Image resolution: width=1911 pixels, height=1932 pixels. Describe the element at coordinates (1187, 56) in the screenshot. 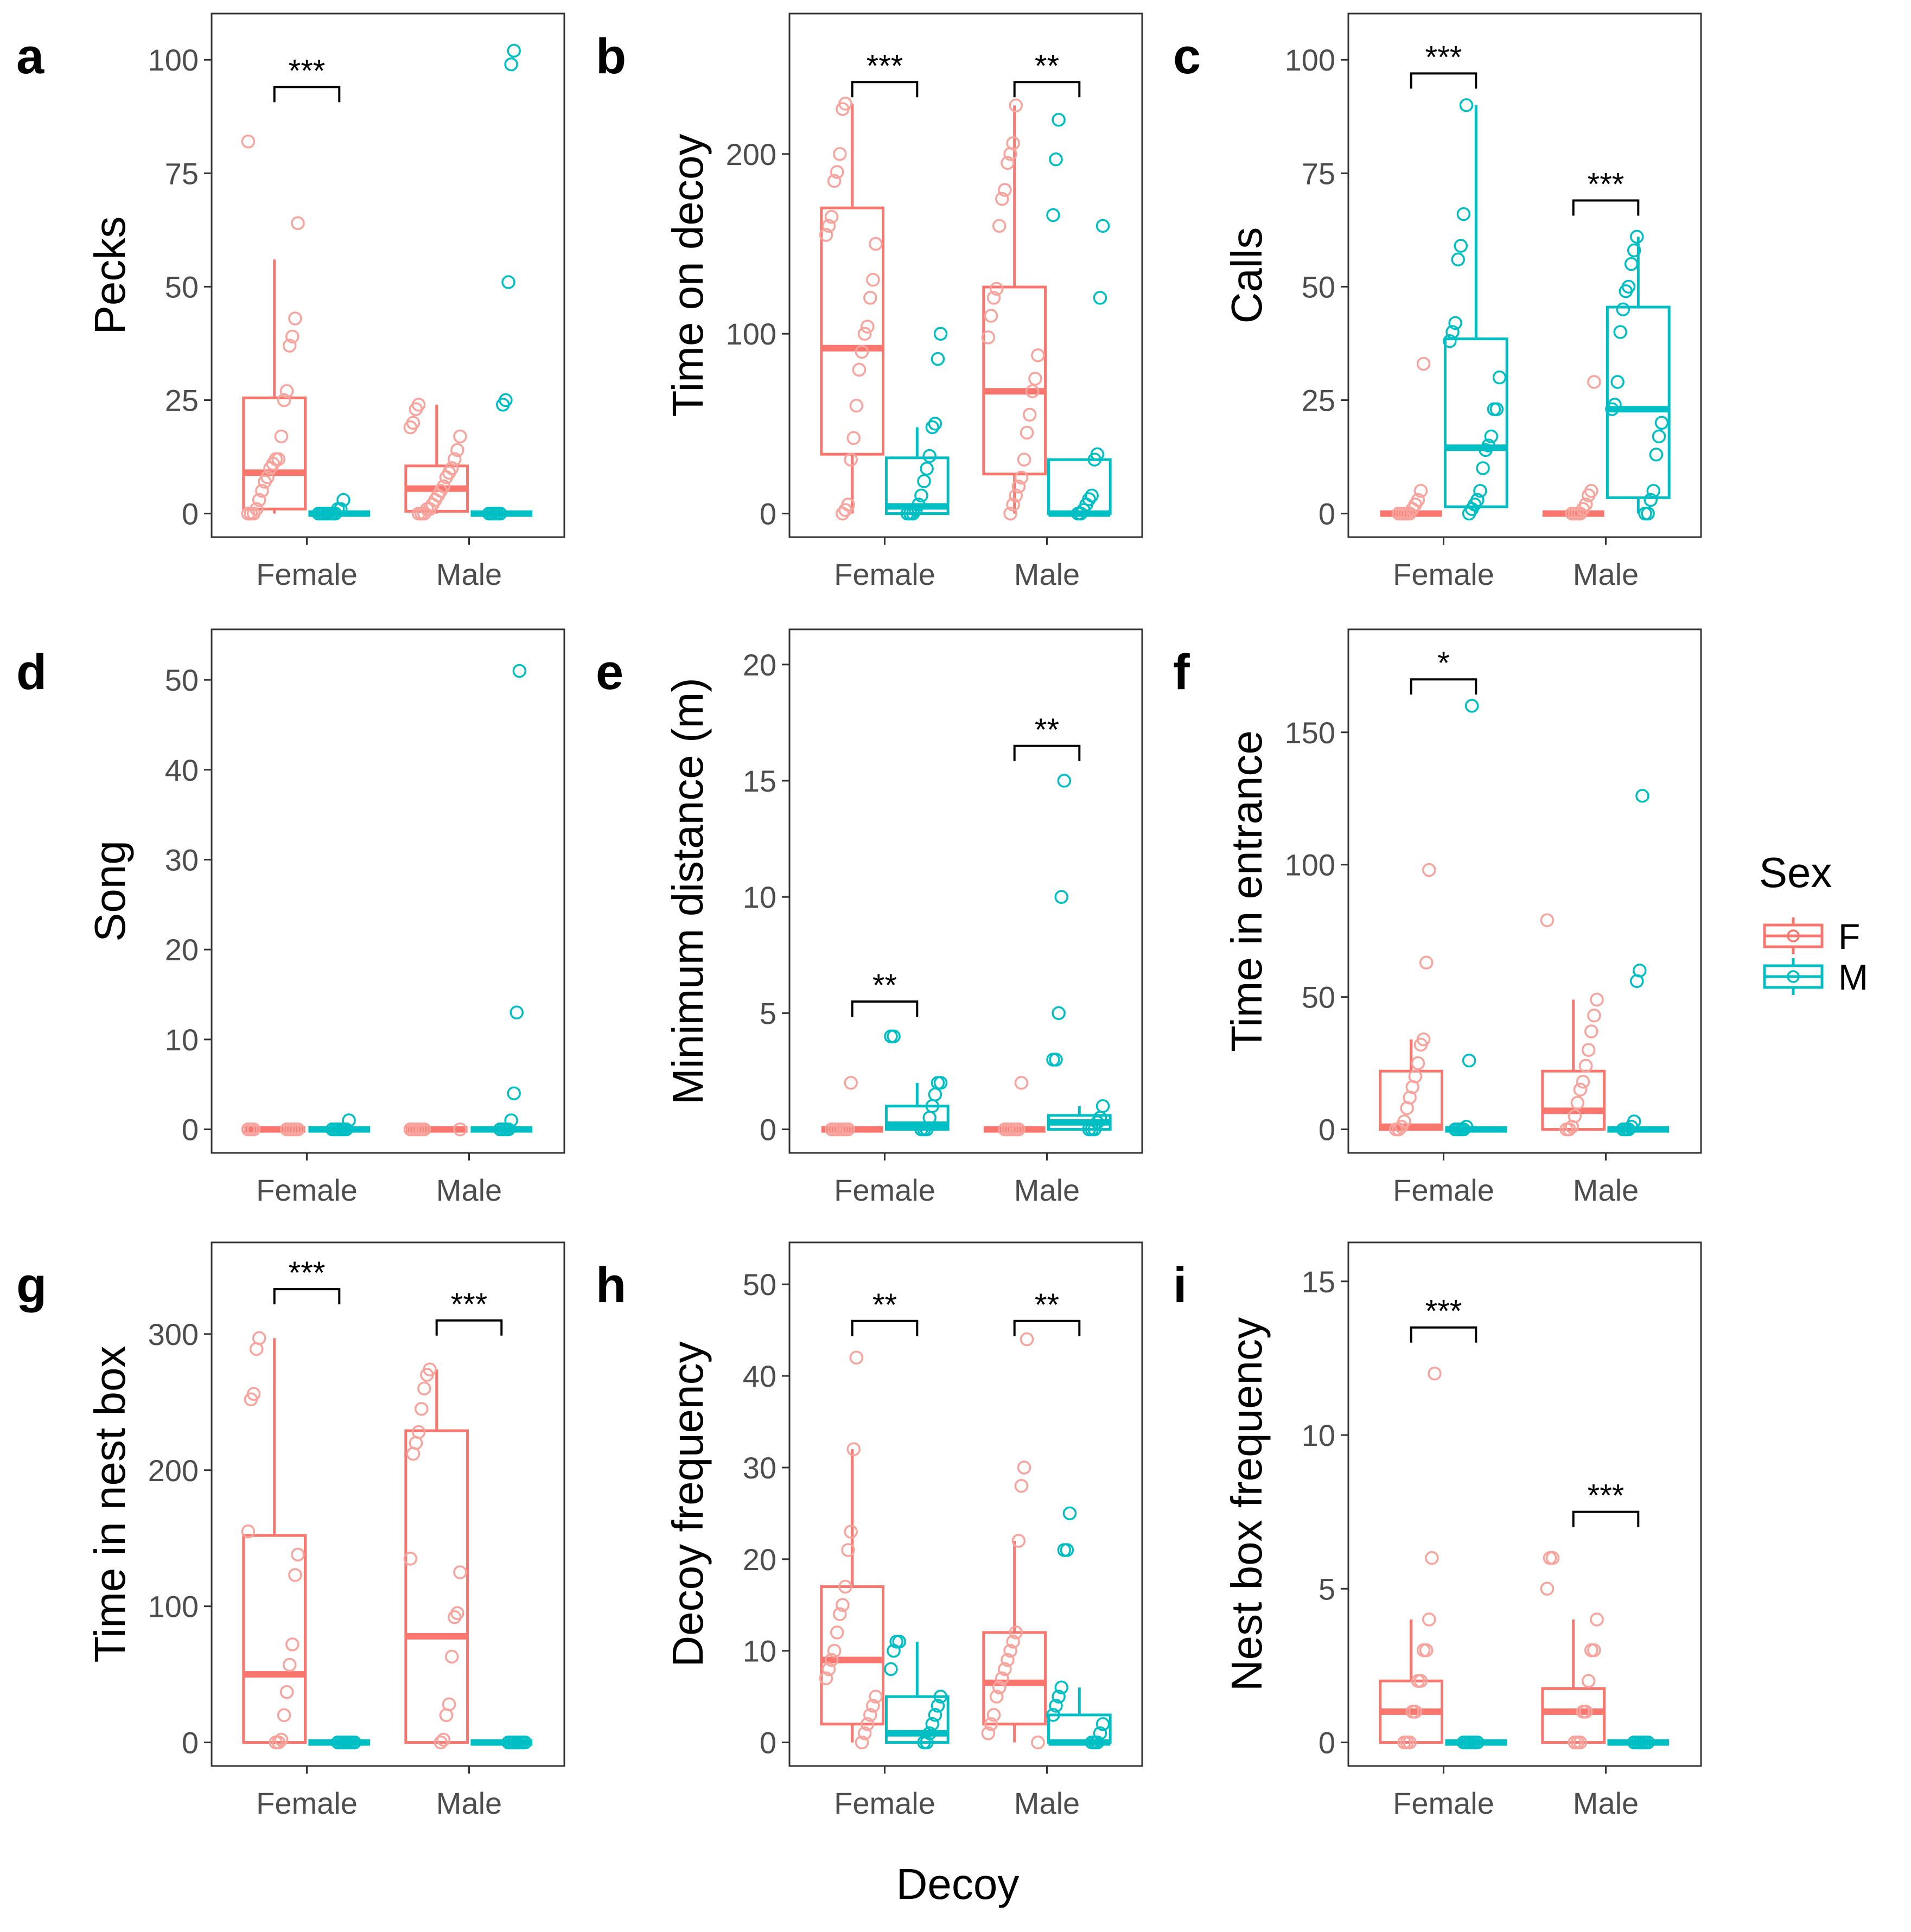

I see `panel-letter: c` at that location.